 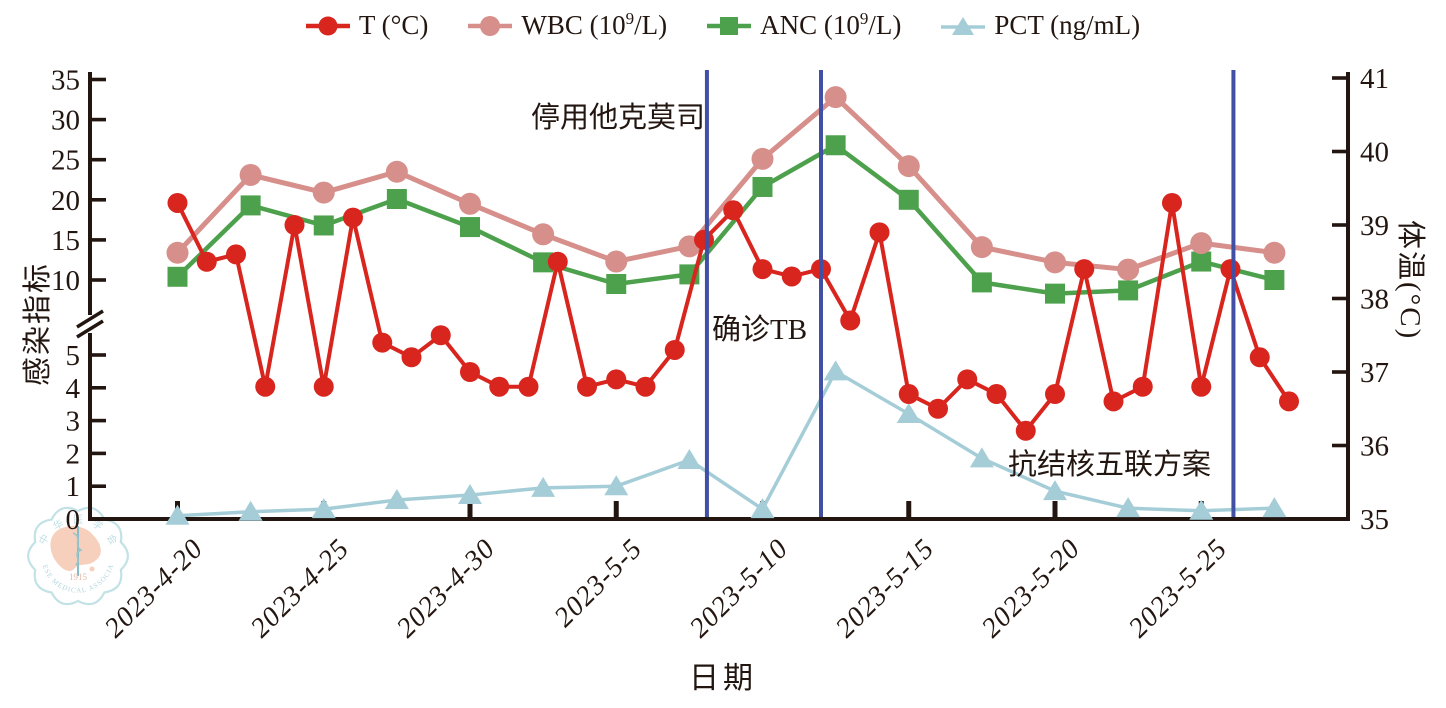 I want to click on watermark-flower-outline, so click(x=78, y=556).